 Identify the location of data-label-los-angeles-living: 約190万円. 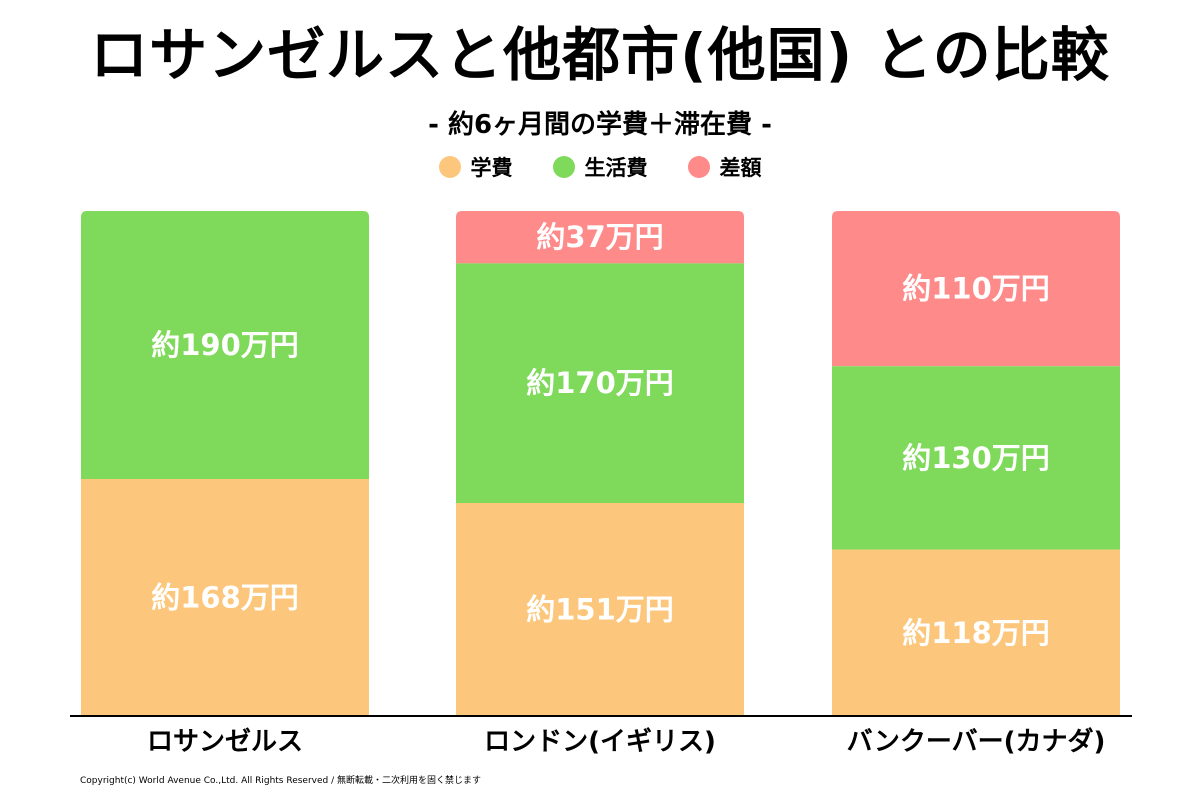
(225, 345).